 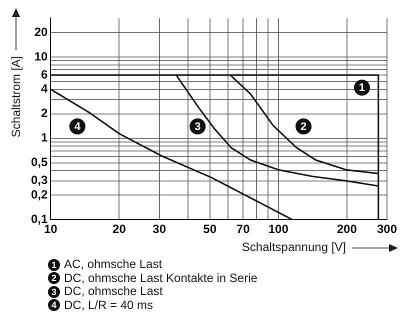 What do you see at coordinates (41, 56) in the screenshot?
I see `y-tick-label: 10` at bounding box center [41, 56].